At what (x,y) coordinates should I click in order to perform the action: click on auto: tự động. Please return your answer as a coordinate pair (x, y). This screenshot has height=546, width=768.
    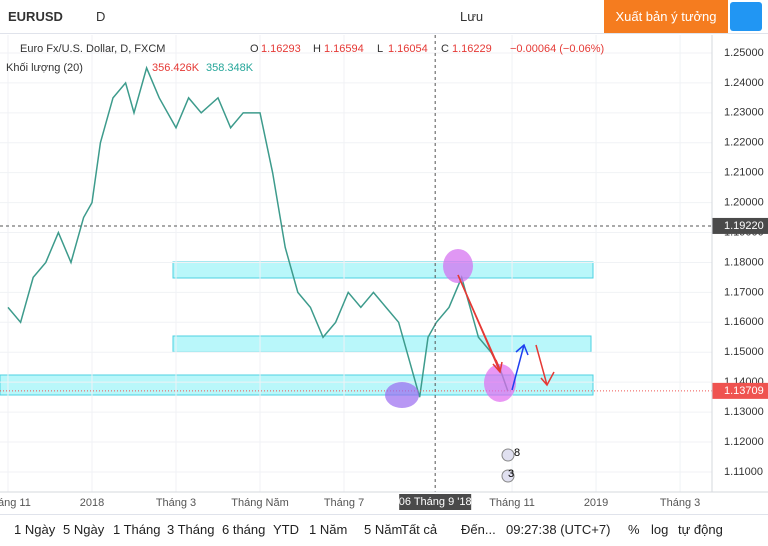
    Looking at the image, I should click on (700, 529).